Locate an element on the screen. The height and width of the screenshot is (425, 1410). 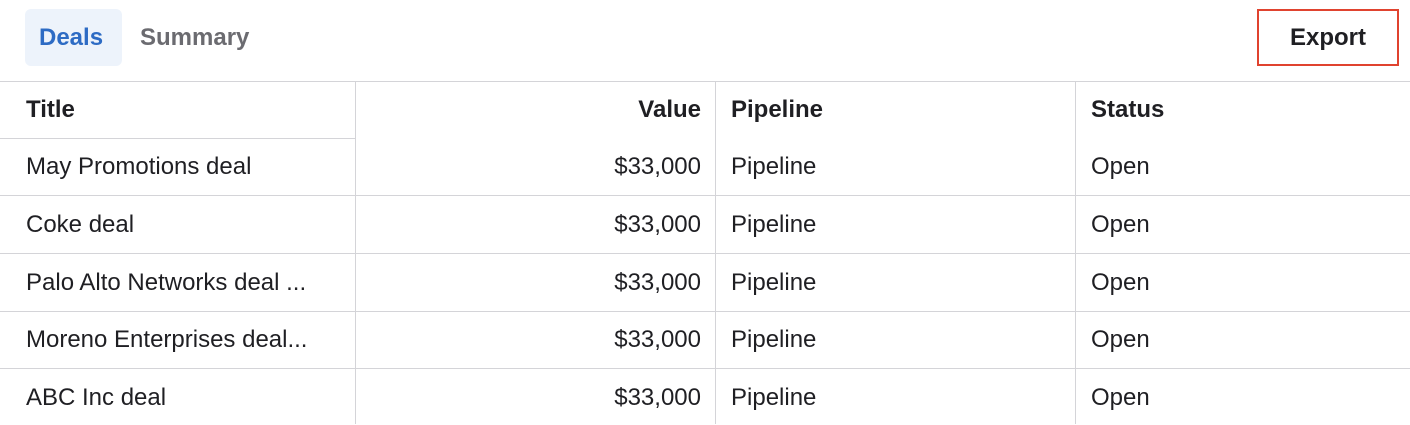
cell-title: ABC Inc deal is located at coordinates (96, 397).